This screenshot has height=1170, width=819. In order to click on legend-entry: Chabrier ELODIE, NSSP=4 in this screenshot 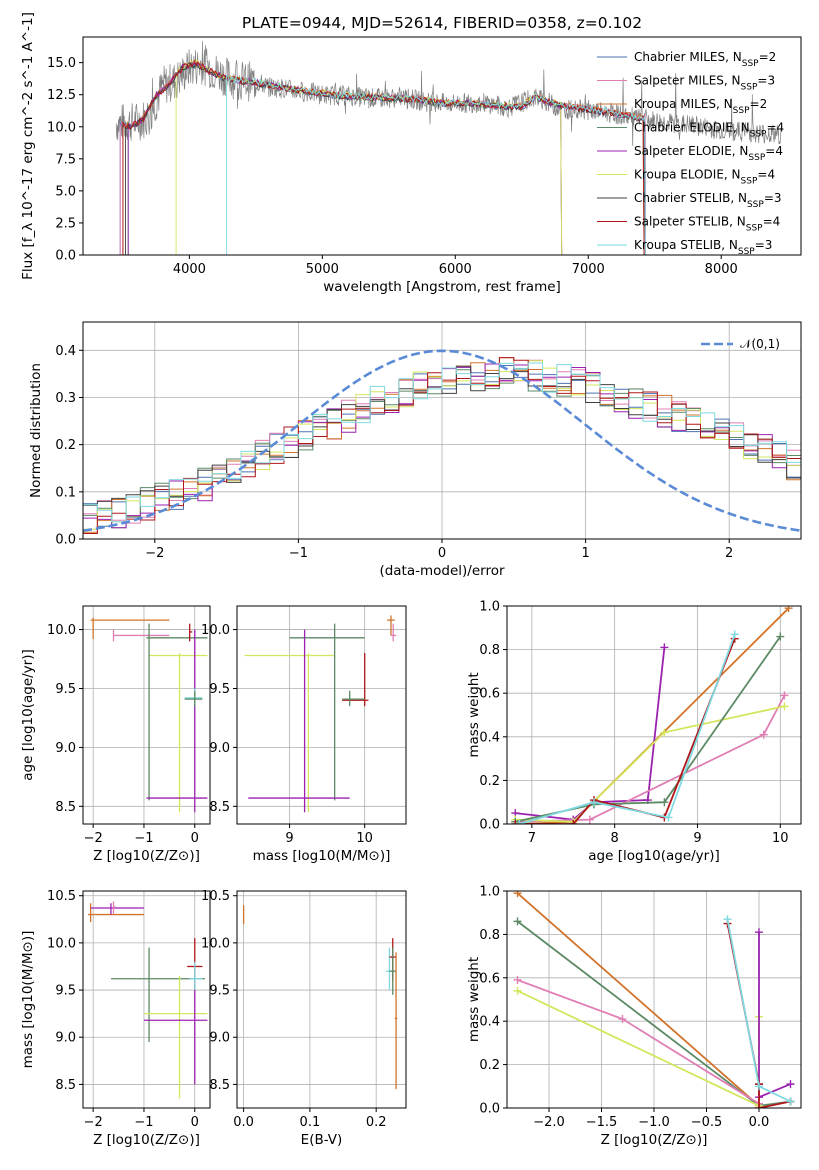, I will do `click(709, 130)`.